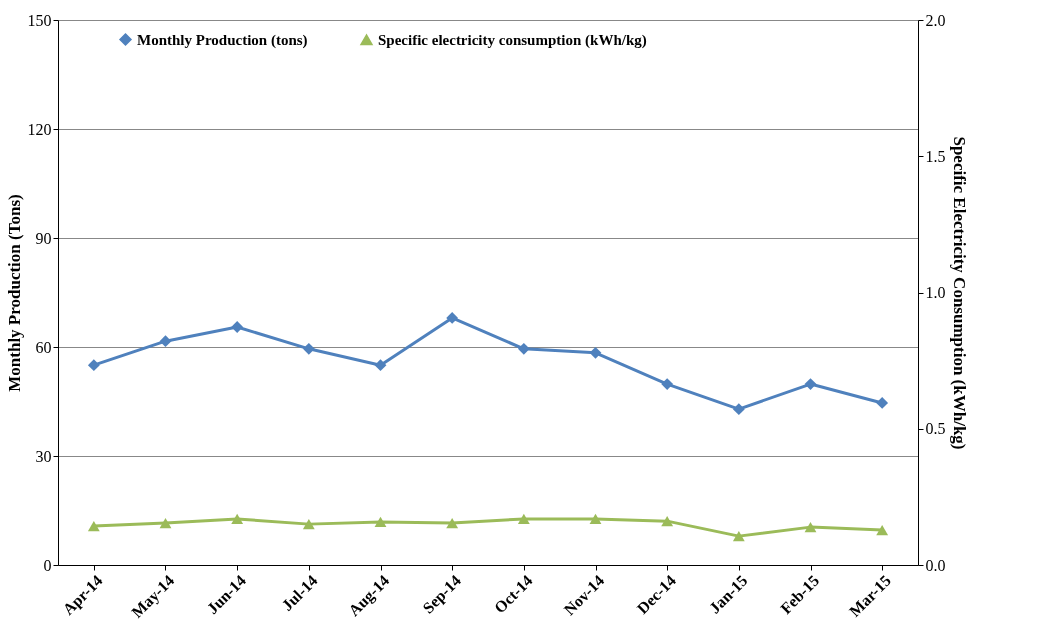 The width and height of the screenshot is (1041, 636). Describe the element at coordinates (39, 129) in the screenshot. I see `y-tick-label: 120` at that location.